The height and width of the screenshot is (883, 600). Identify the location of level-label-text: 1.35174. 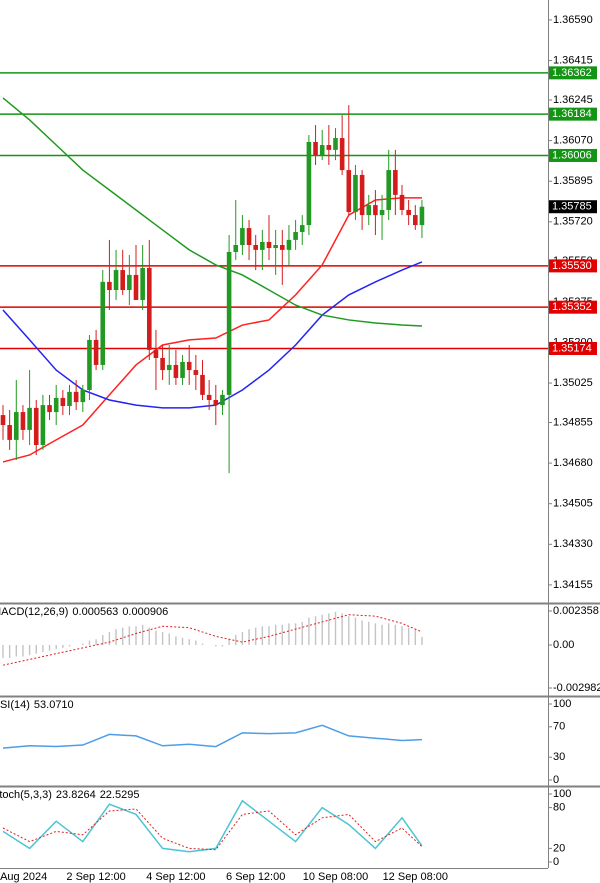
(572, 348).